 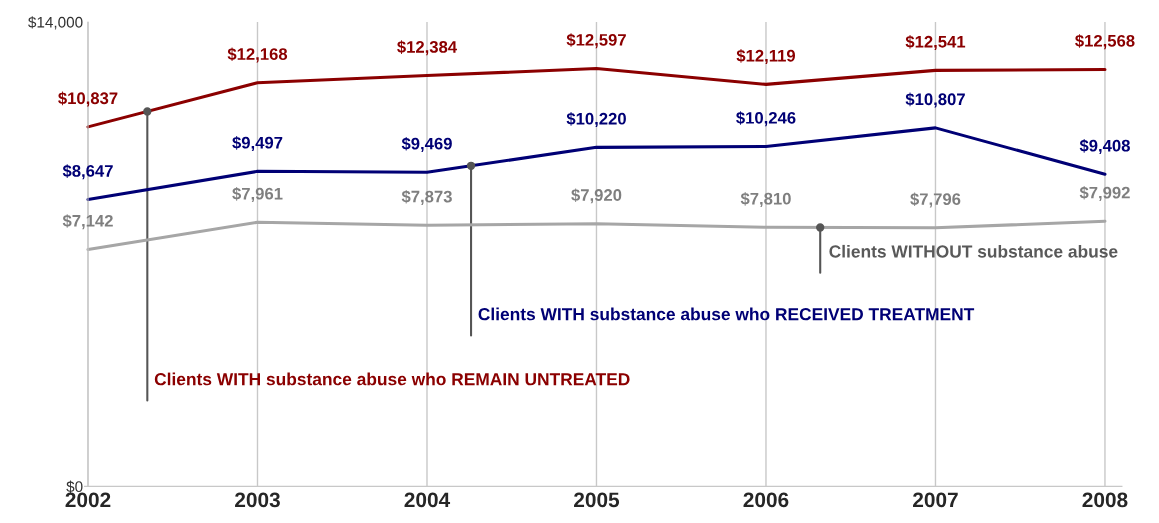 What do you see at coordinates (597, 500) in the screenshot?
I see `x-tick-label: 2005` at bounding box center [597, 500].